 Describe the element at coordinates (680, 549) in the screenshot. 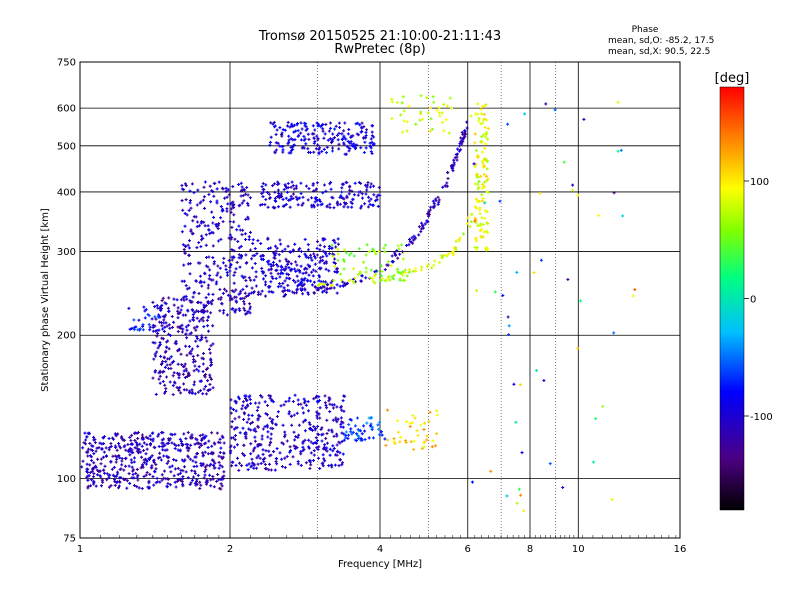

I see `x-tick-label: 16` at that location.